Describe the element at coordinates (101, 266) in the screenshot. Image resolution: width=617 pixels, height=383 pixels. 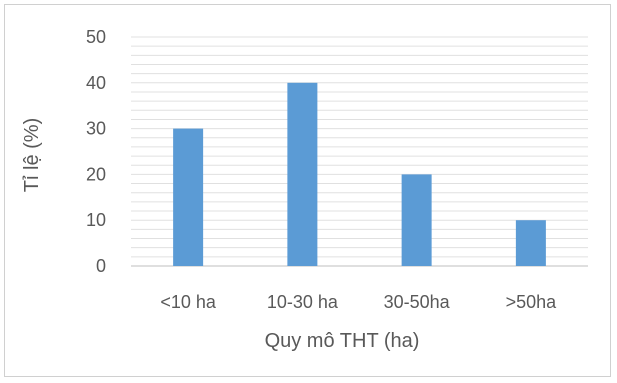
I see `y-tick-label: 0` at that location.